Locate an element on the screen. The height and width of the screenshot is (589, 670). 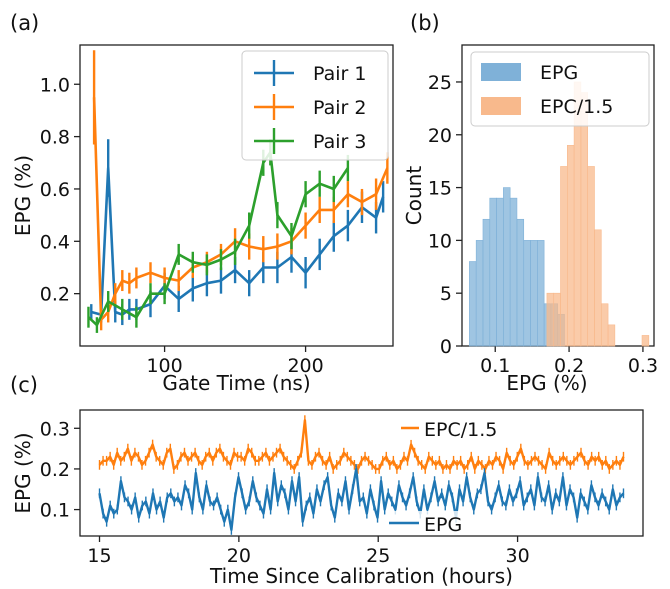
panel-a-ytick-label: 0.2 is located at coordinates (55, 295).